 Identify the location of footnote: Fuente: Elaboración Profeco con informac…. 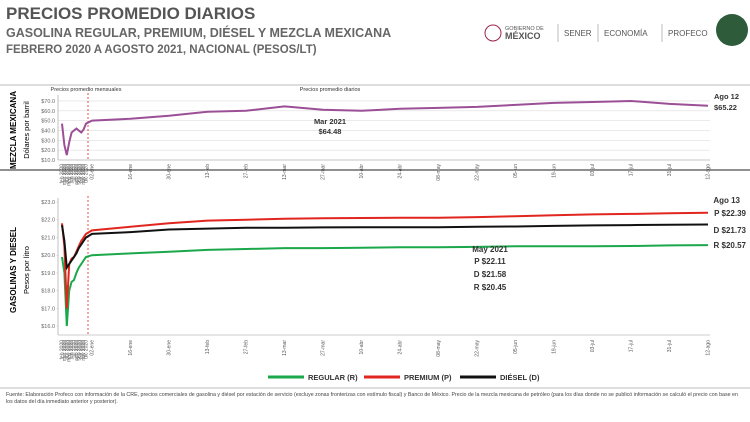
(372, 398).